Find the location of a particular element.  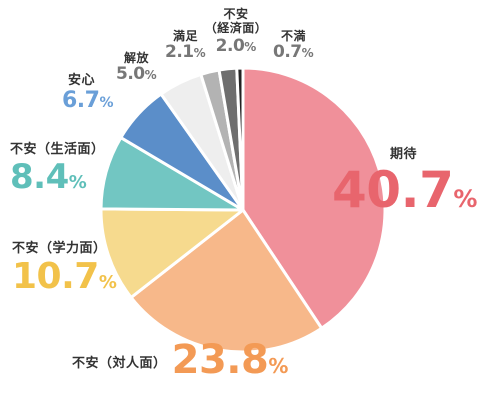

label-anshin: 安心 6.7% is located at coordinates (88, 93).